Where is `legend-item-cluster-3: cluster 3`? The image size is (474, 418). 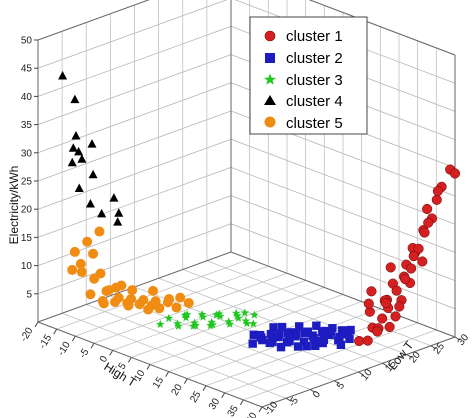 legend-item-cluster-3: cluster 3 is located at coordinates (303, 80).